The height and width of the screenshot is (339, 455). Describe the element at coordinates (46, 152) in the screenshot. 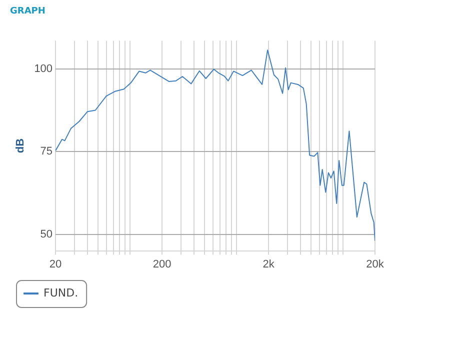

I see `y-tick-label: 75` at that location.